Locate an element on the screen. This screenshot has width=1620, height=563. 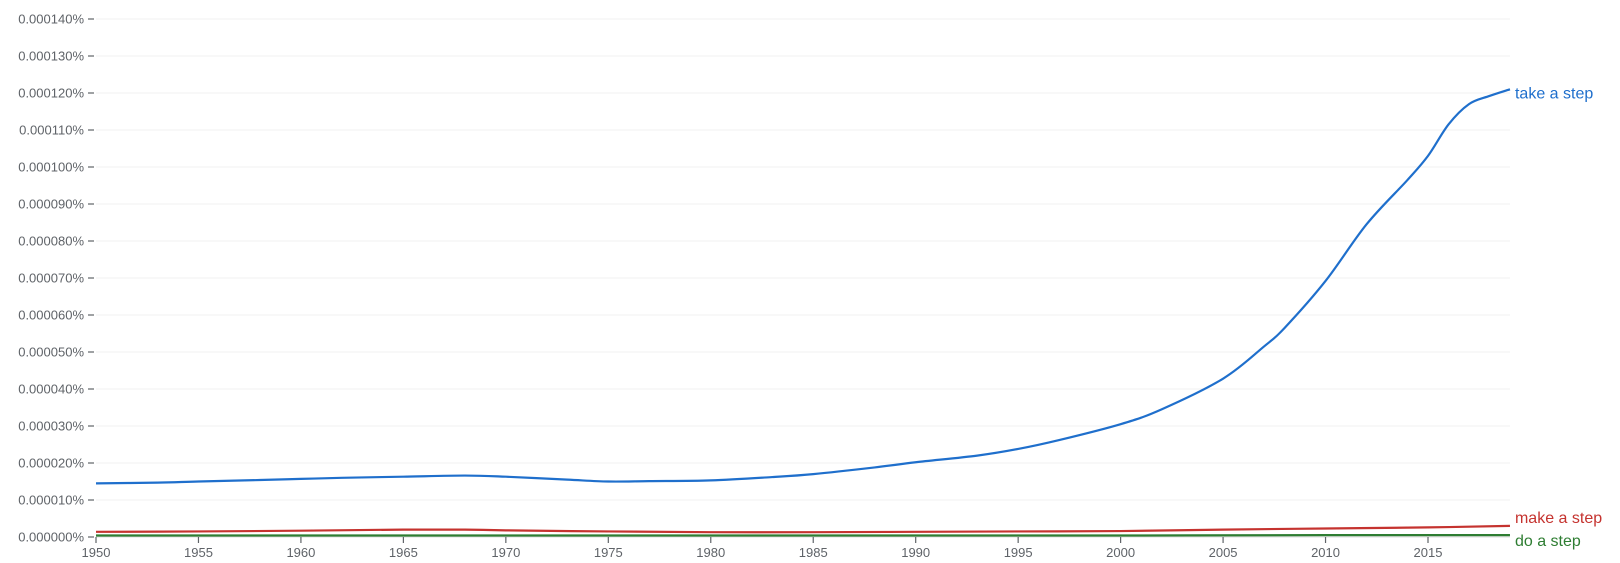
series-label-make-a-step: make a step is located at coordinates (1558, 518).